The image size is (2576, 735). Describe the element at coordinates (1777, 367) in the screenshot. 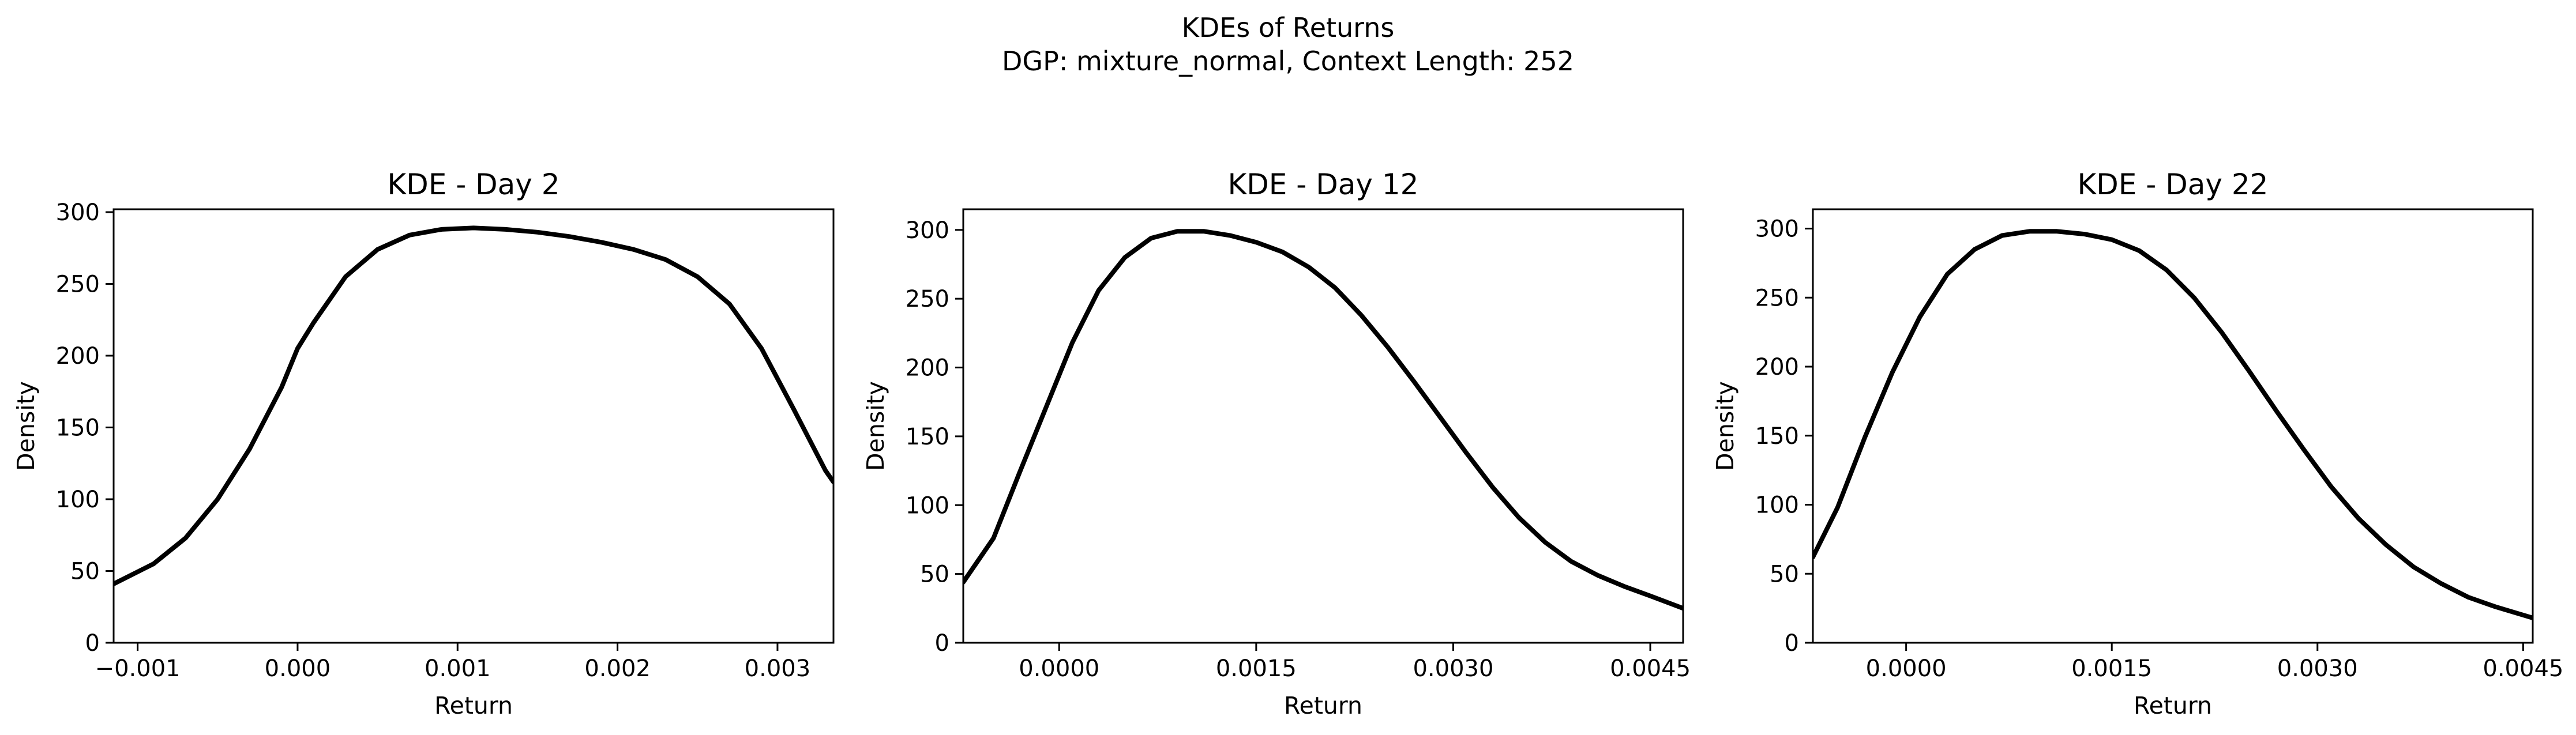

I see `chart-3-y-tick-label: 200` at that location.